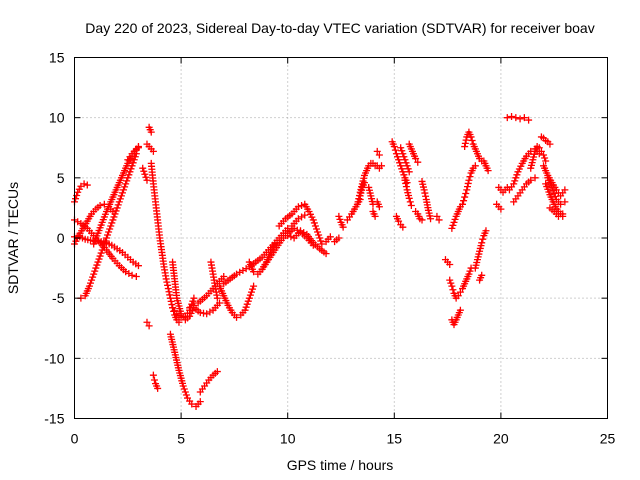 This screenshot has height=480, width=640. Describe the element at coordinates (181, 439) in the screenshot. I see `x-tick-label: 5` at that location.